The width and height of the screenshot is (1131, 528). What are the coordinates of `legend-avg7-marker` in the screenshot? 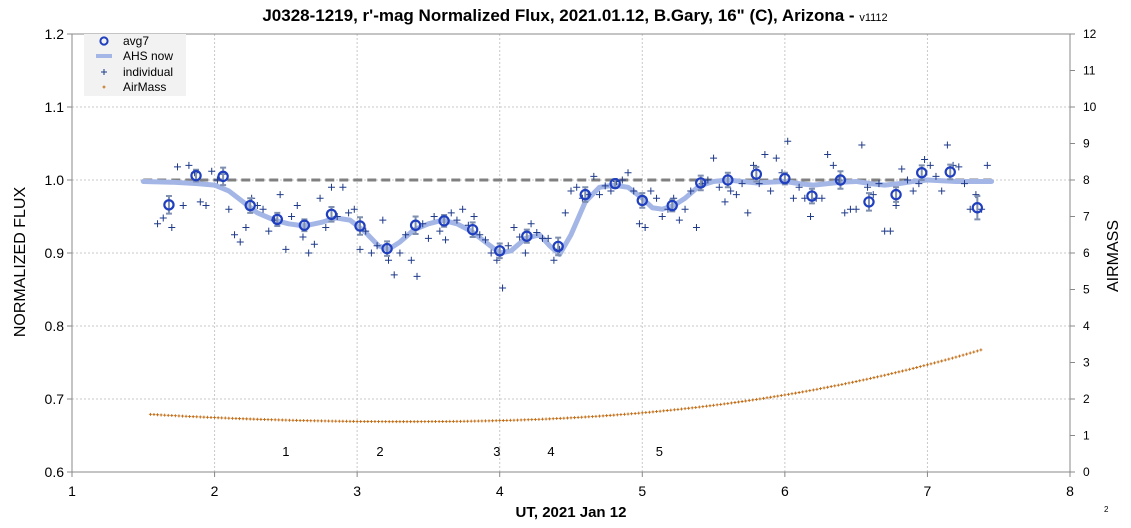 It's located at (104, 41).